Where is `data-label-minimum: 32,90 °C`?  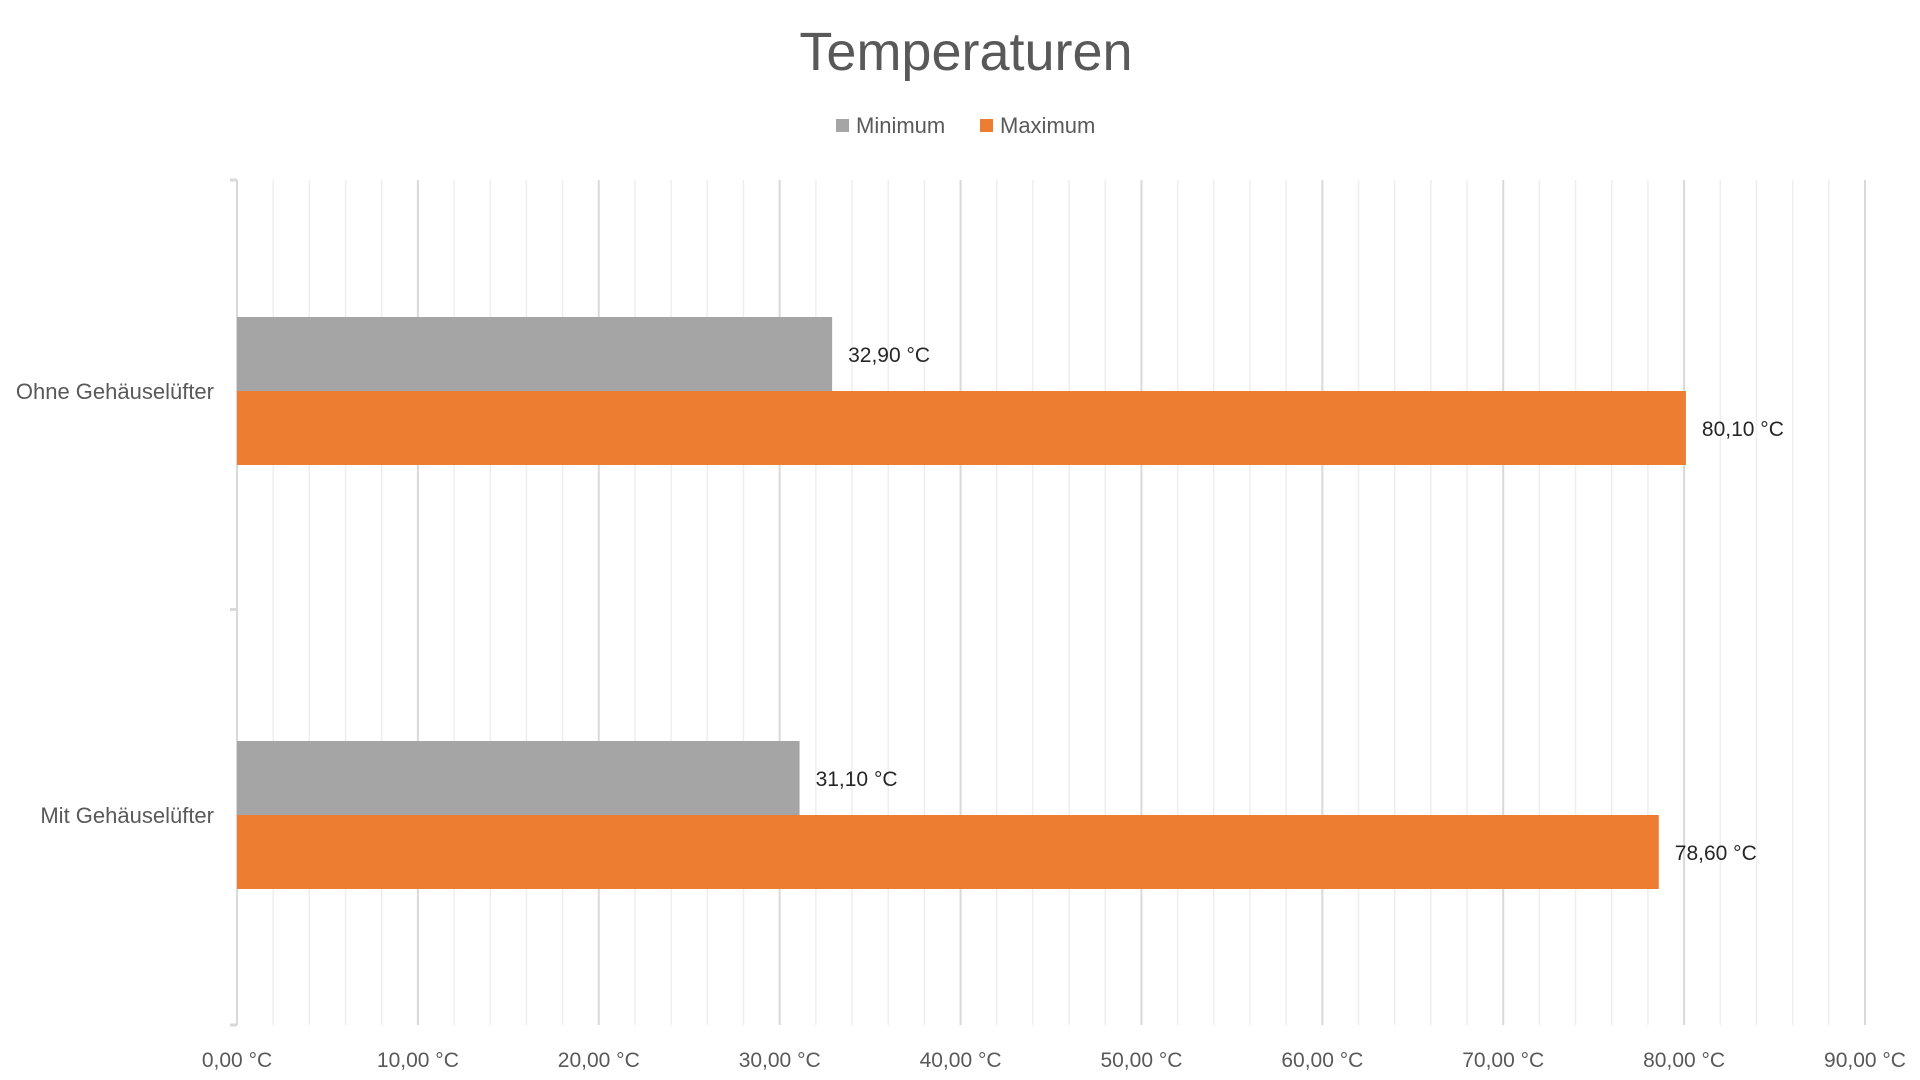
data-label-minimum: 32,90 °C is located at coordinates (889, 355).